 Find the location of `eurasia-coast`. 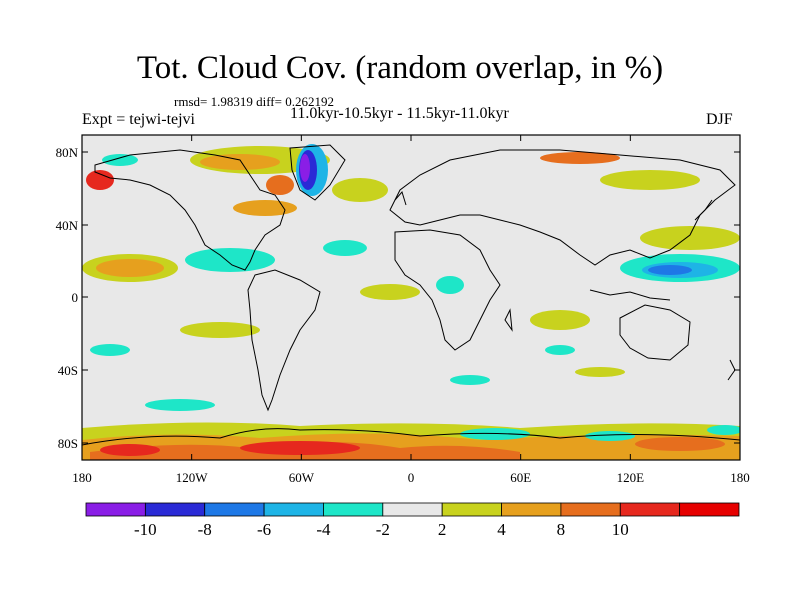

eurasia-coast is located at coordinates (562, 207).